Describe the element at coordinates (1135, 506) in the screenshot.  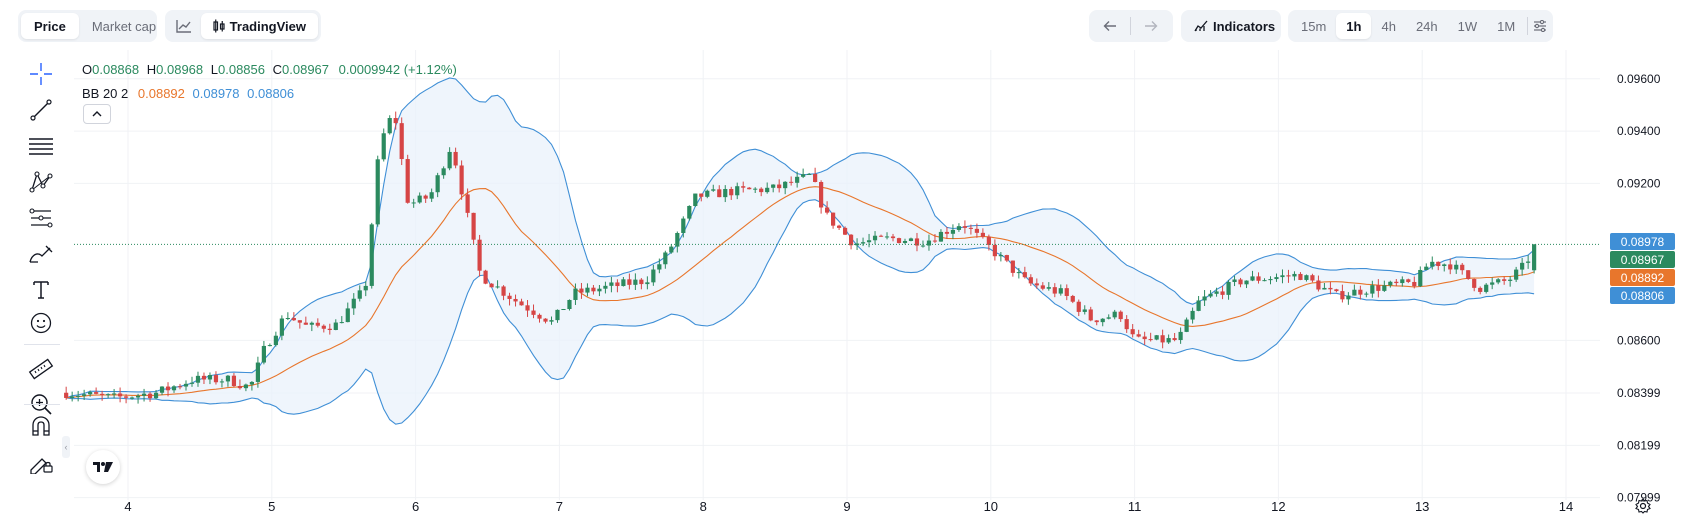
I see `x-tick-label: 11` at that location.